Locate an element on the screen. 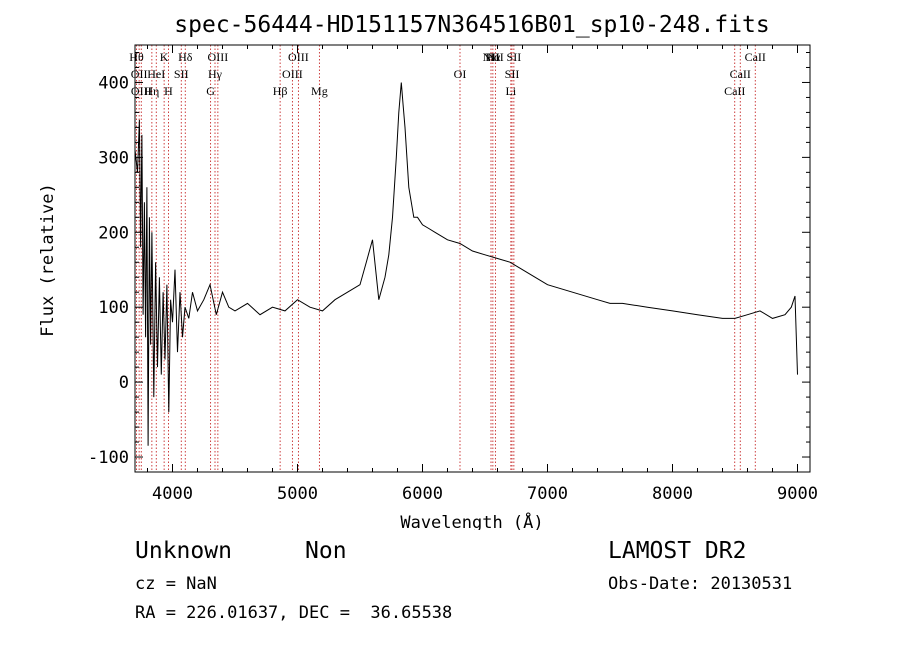  line-label-0: Hθ is located at coordinates (136, 57).